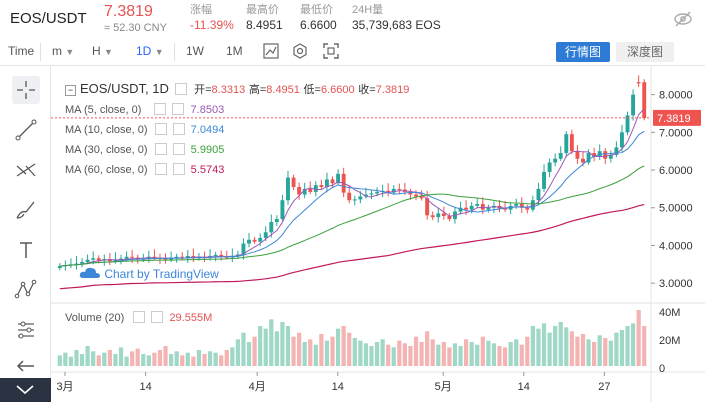  Describe the element at coordinates (26, 366) in the screenshot. I see `arrow-left-icon` at that location.